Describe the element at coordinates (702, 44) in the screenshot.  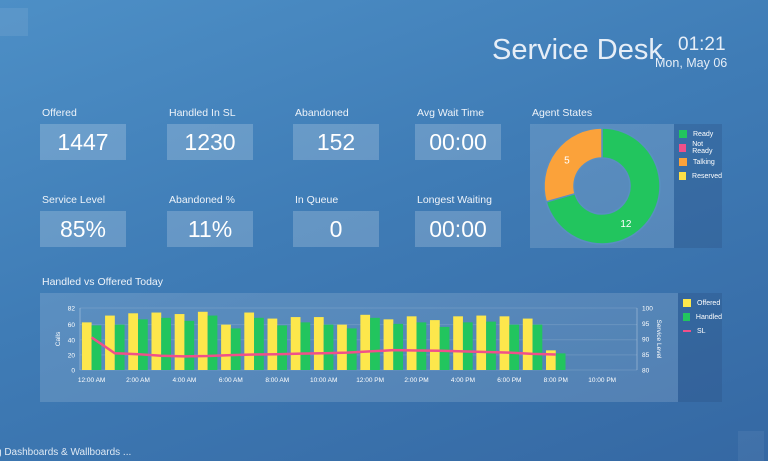
I see `clock-time: 01:21` at that location.